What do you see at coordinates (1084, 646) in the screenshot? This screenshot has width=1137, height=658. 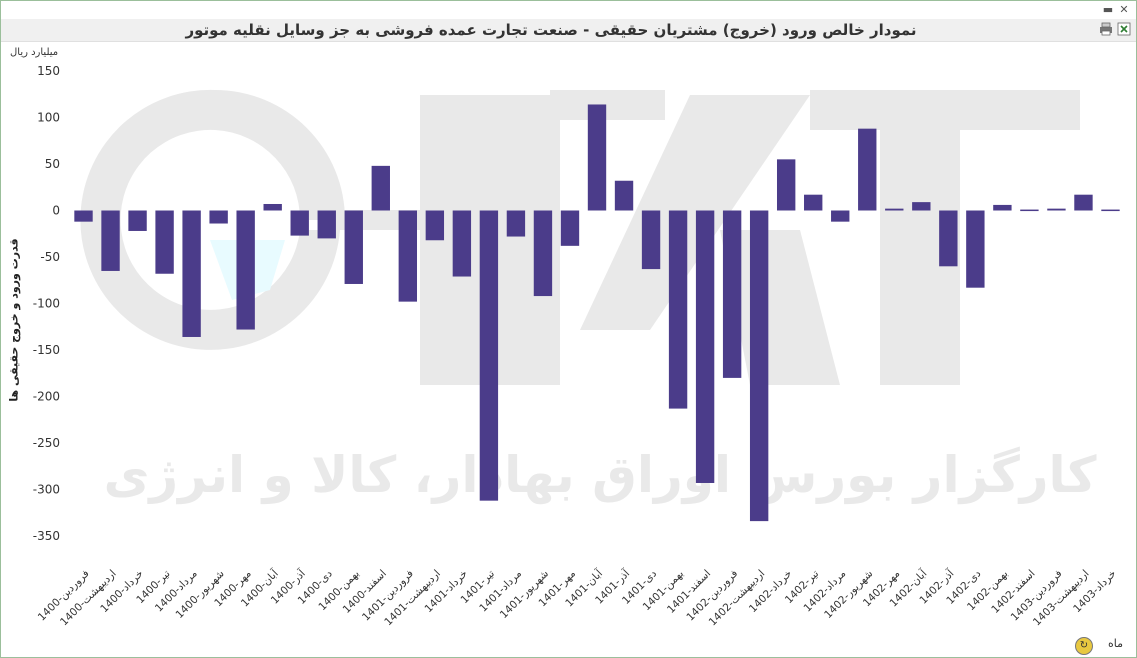 I see `refresh-icon: ↻` at bounding box center [1084, 646].